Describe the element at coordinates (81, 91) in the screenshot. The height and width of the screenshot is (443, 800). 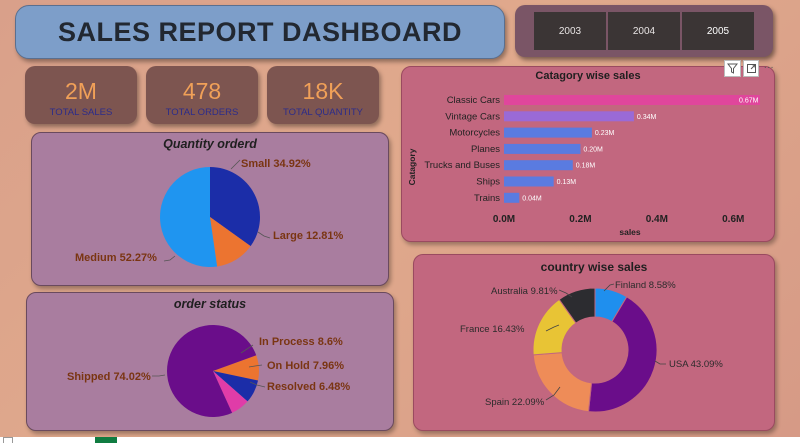
I see `kpi-value: 2M` at that location.